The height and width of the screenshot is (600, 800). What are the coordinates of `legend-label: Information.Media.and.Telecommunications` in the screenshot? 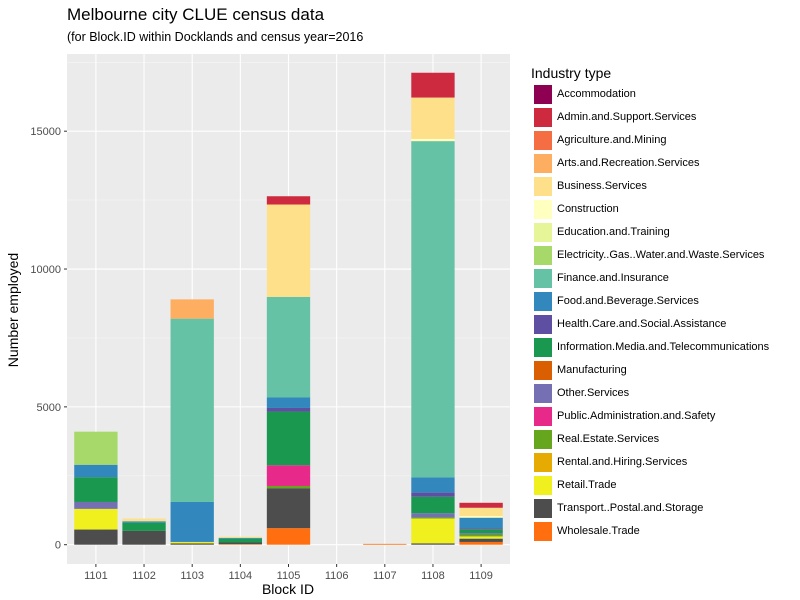 It's located at (663, 347).